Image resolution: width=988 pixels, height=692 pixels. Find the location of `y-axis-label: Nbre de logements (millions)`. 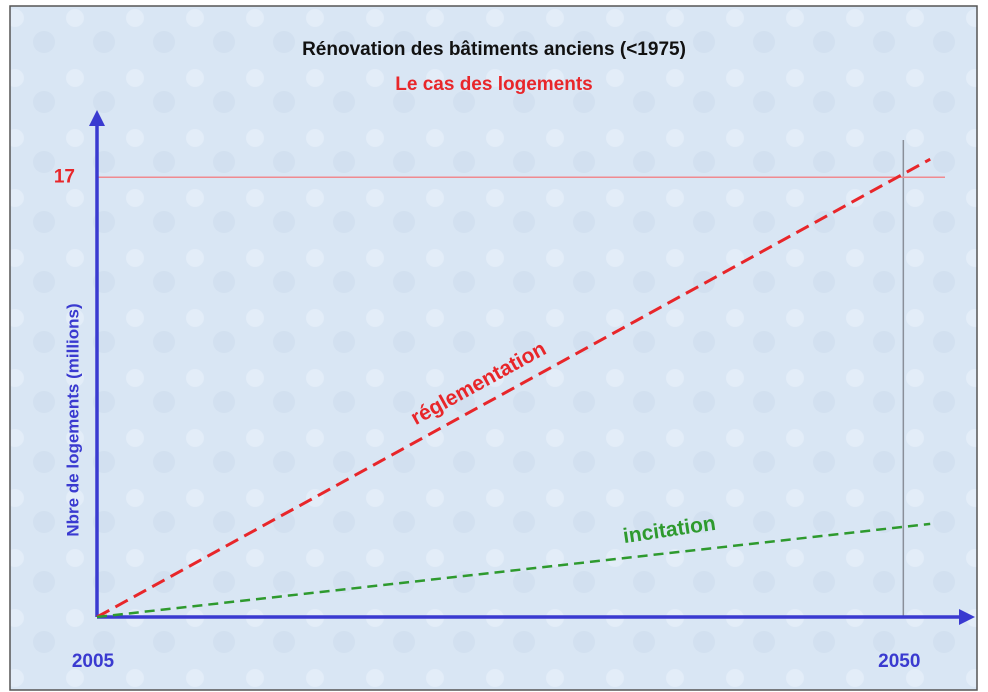

y-axis-label: Nbre de logements (millions) is located at coordinates (72, 419).